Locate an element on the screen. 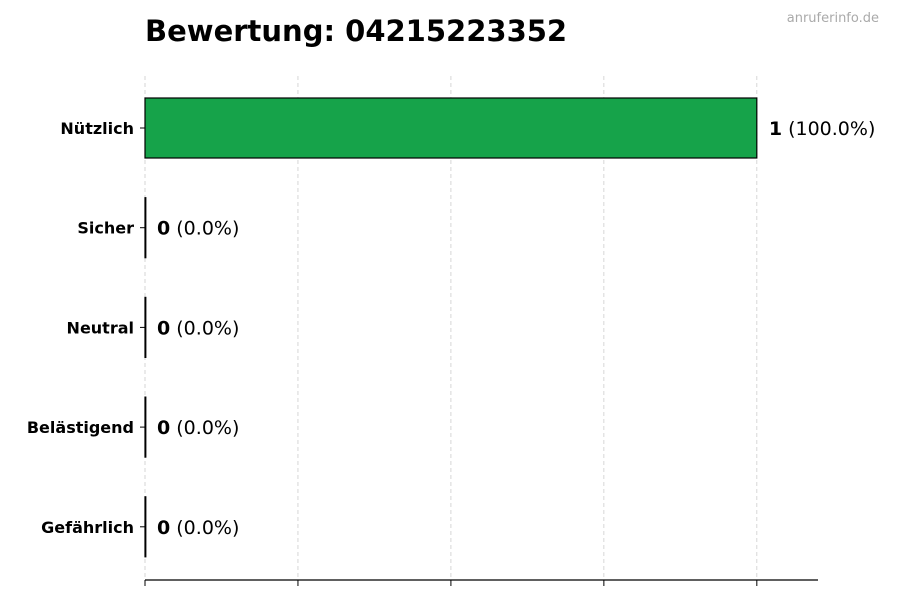  category-label: Gefährlich is located at coordinates (87, 527).